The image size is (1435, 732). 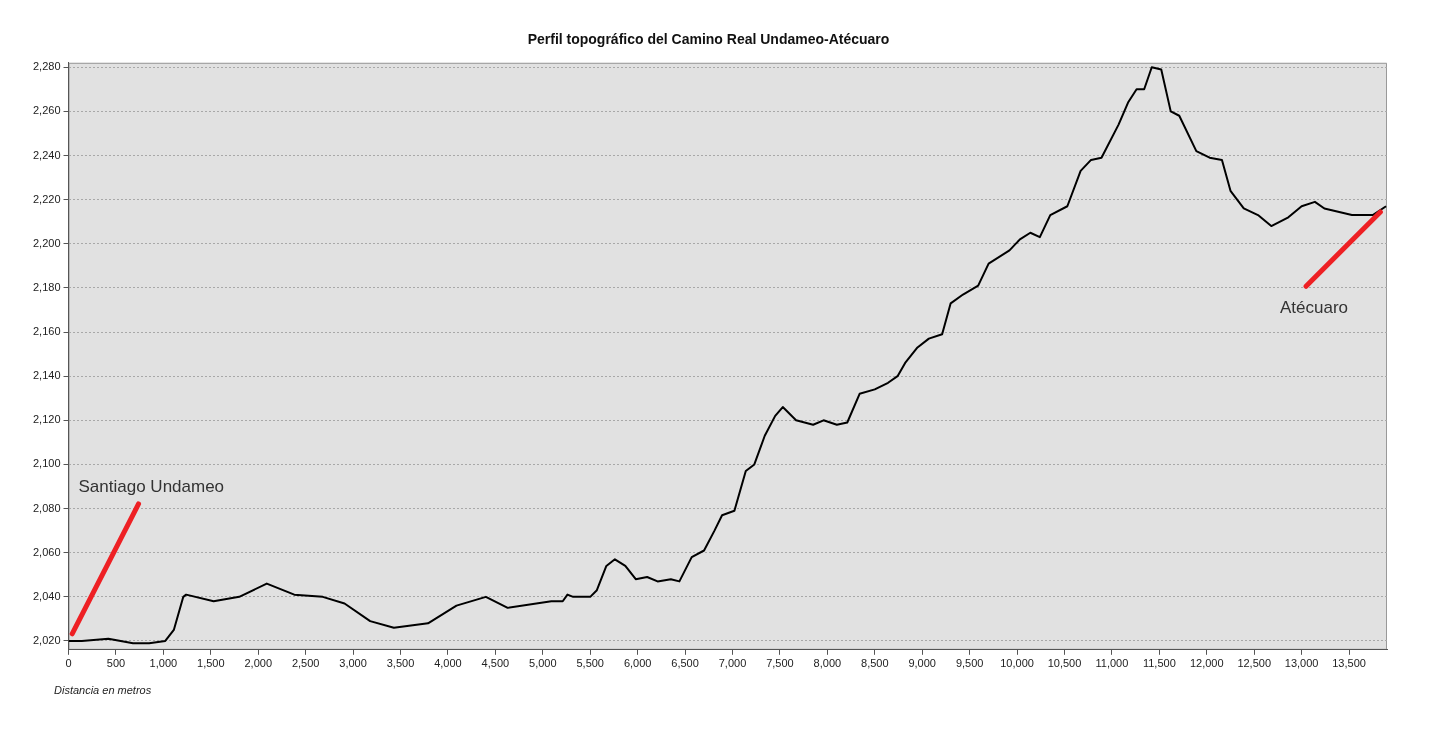 What do you see at coordinates (47, 66) in the screenshot?
I see `y-tick-label: 2,280` at bounding box center [47, 66].